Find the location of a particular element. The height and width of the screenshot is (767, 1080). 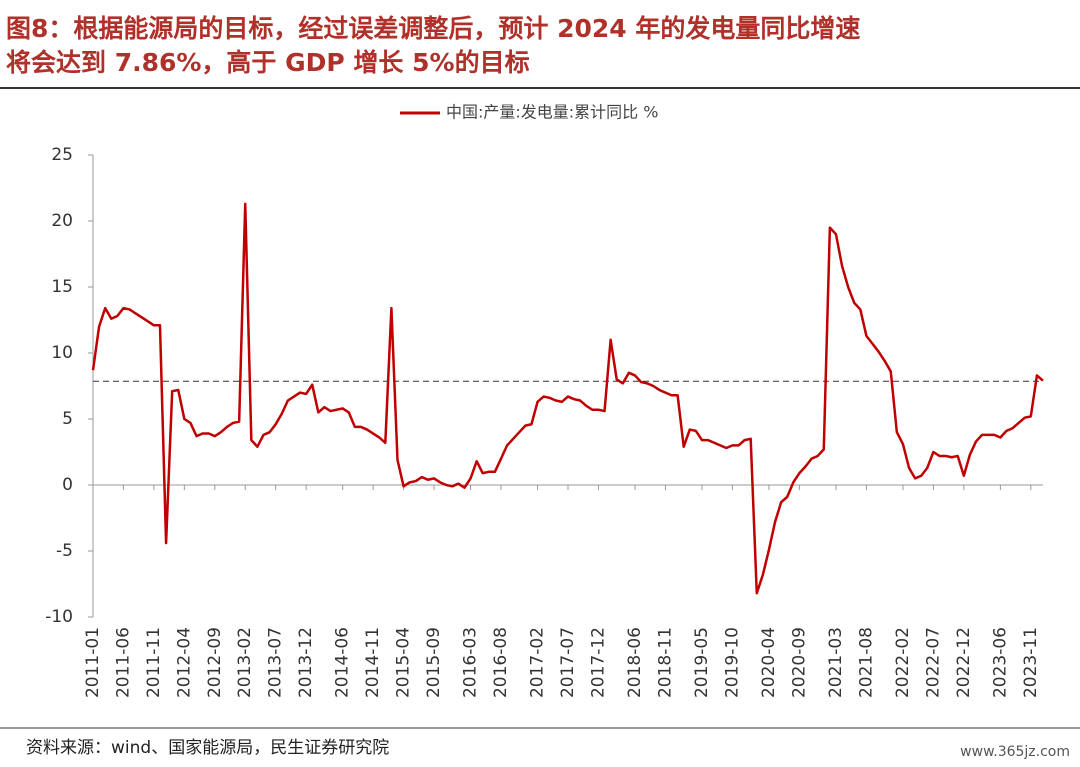

x-tick-label: 2022-07 is located at coordinates (933, 662).